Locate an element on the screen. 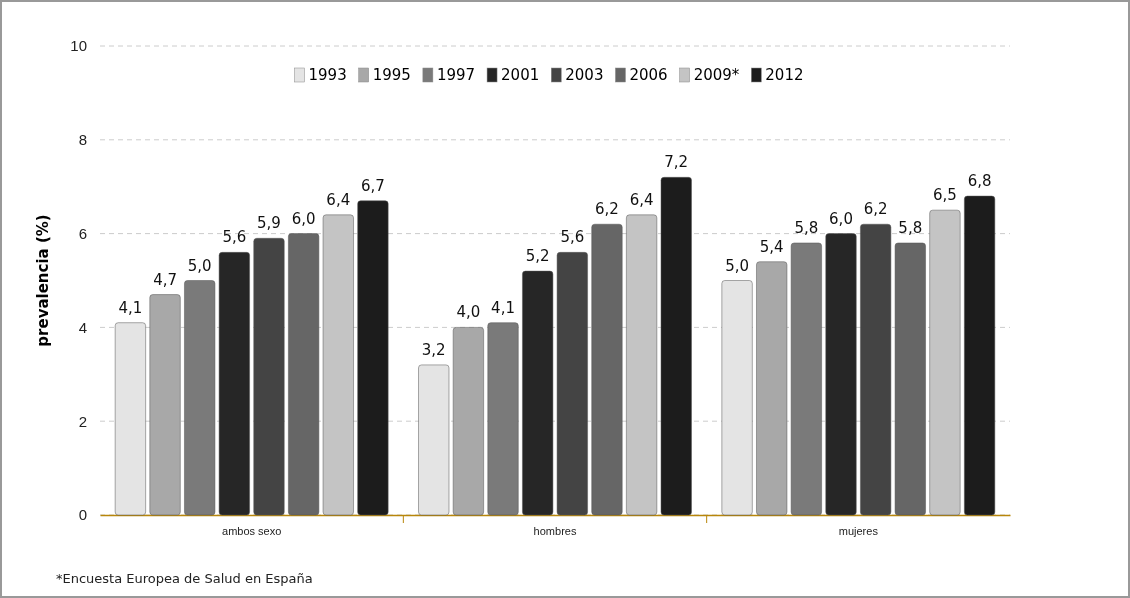 The height and width of the screenshot is (598, 1130). x-tick-label: hombres is located at coordinates (555, 530).